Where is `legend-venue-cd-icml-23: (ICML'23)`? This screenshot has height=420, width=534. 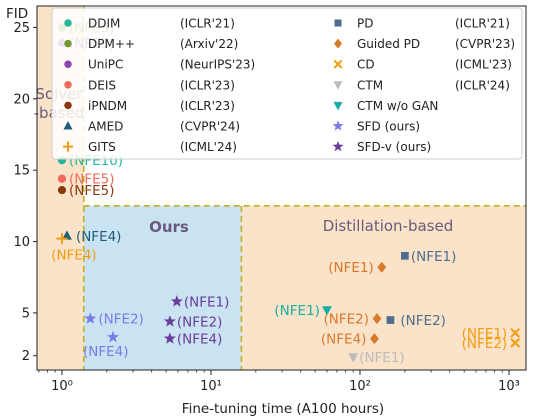 legend-venue-cd-icml-23: (ICML'23) is located at coordinates (483, 65).